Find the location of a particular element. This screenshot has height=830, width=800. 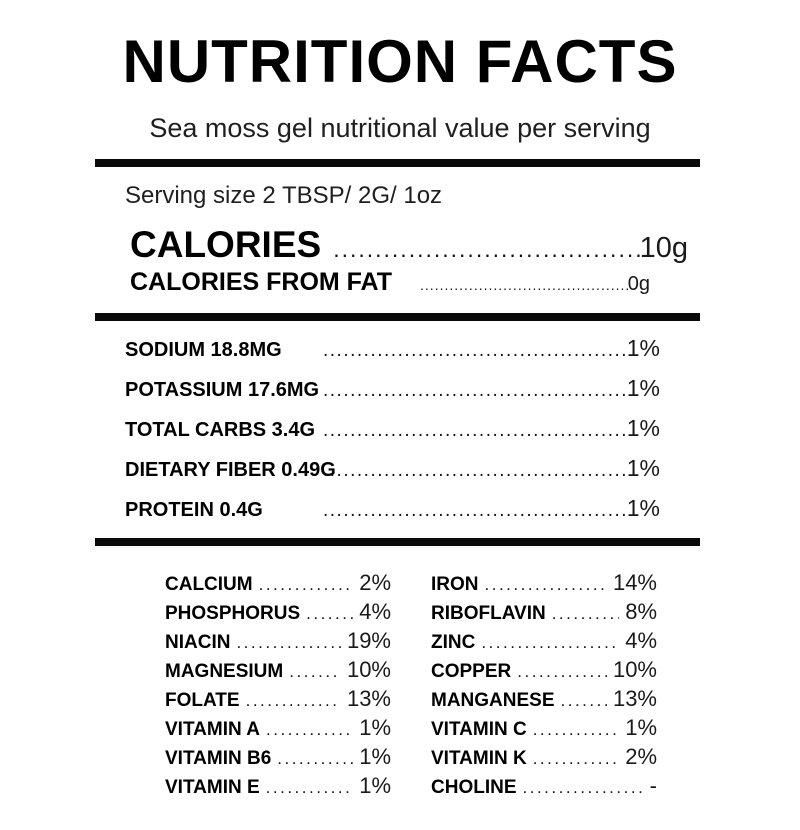

nutrient-label: RIBOFLAVIN is located at coordinates (488, 613).